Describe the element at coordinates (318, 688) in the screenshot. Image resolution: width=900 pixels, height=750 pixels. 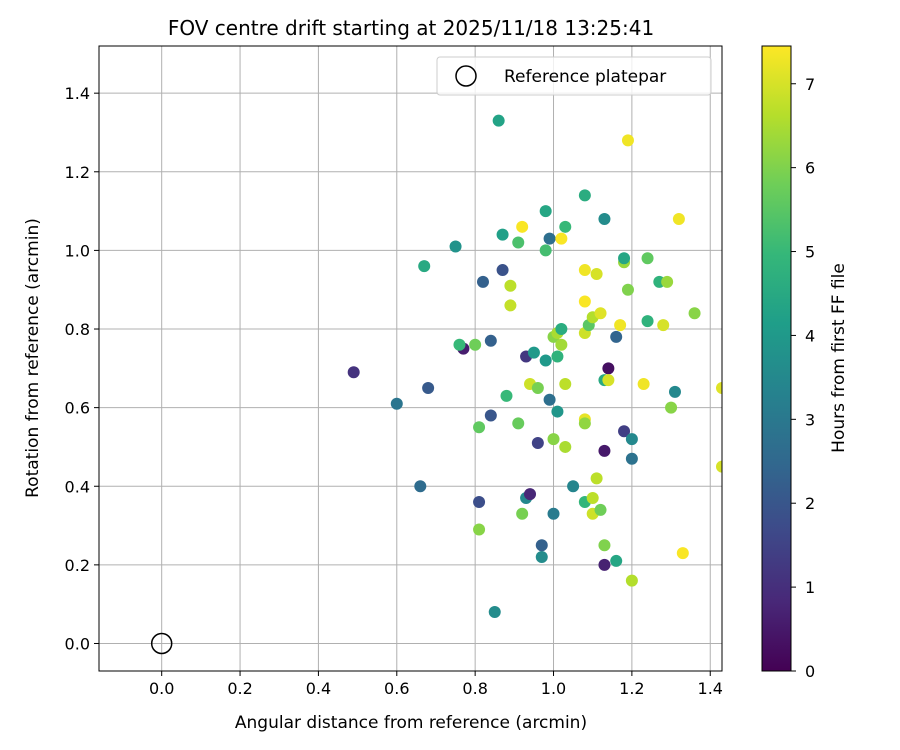
I see `x-tick-label: 0.4` at that location.